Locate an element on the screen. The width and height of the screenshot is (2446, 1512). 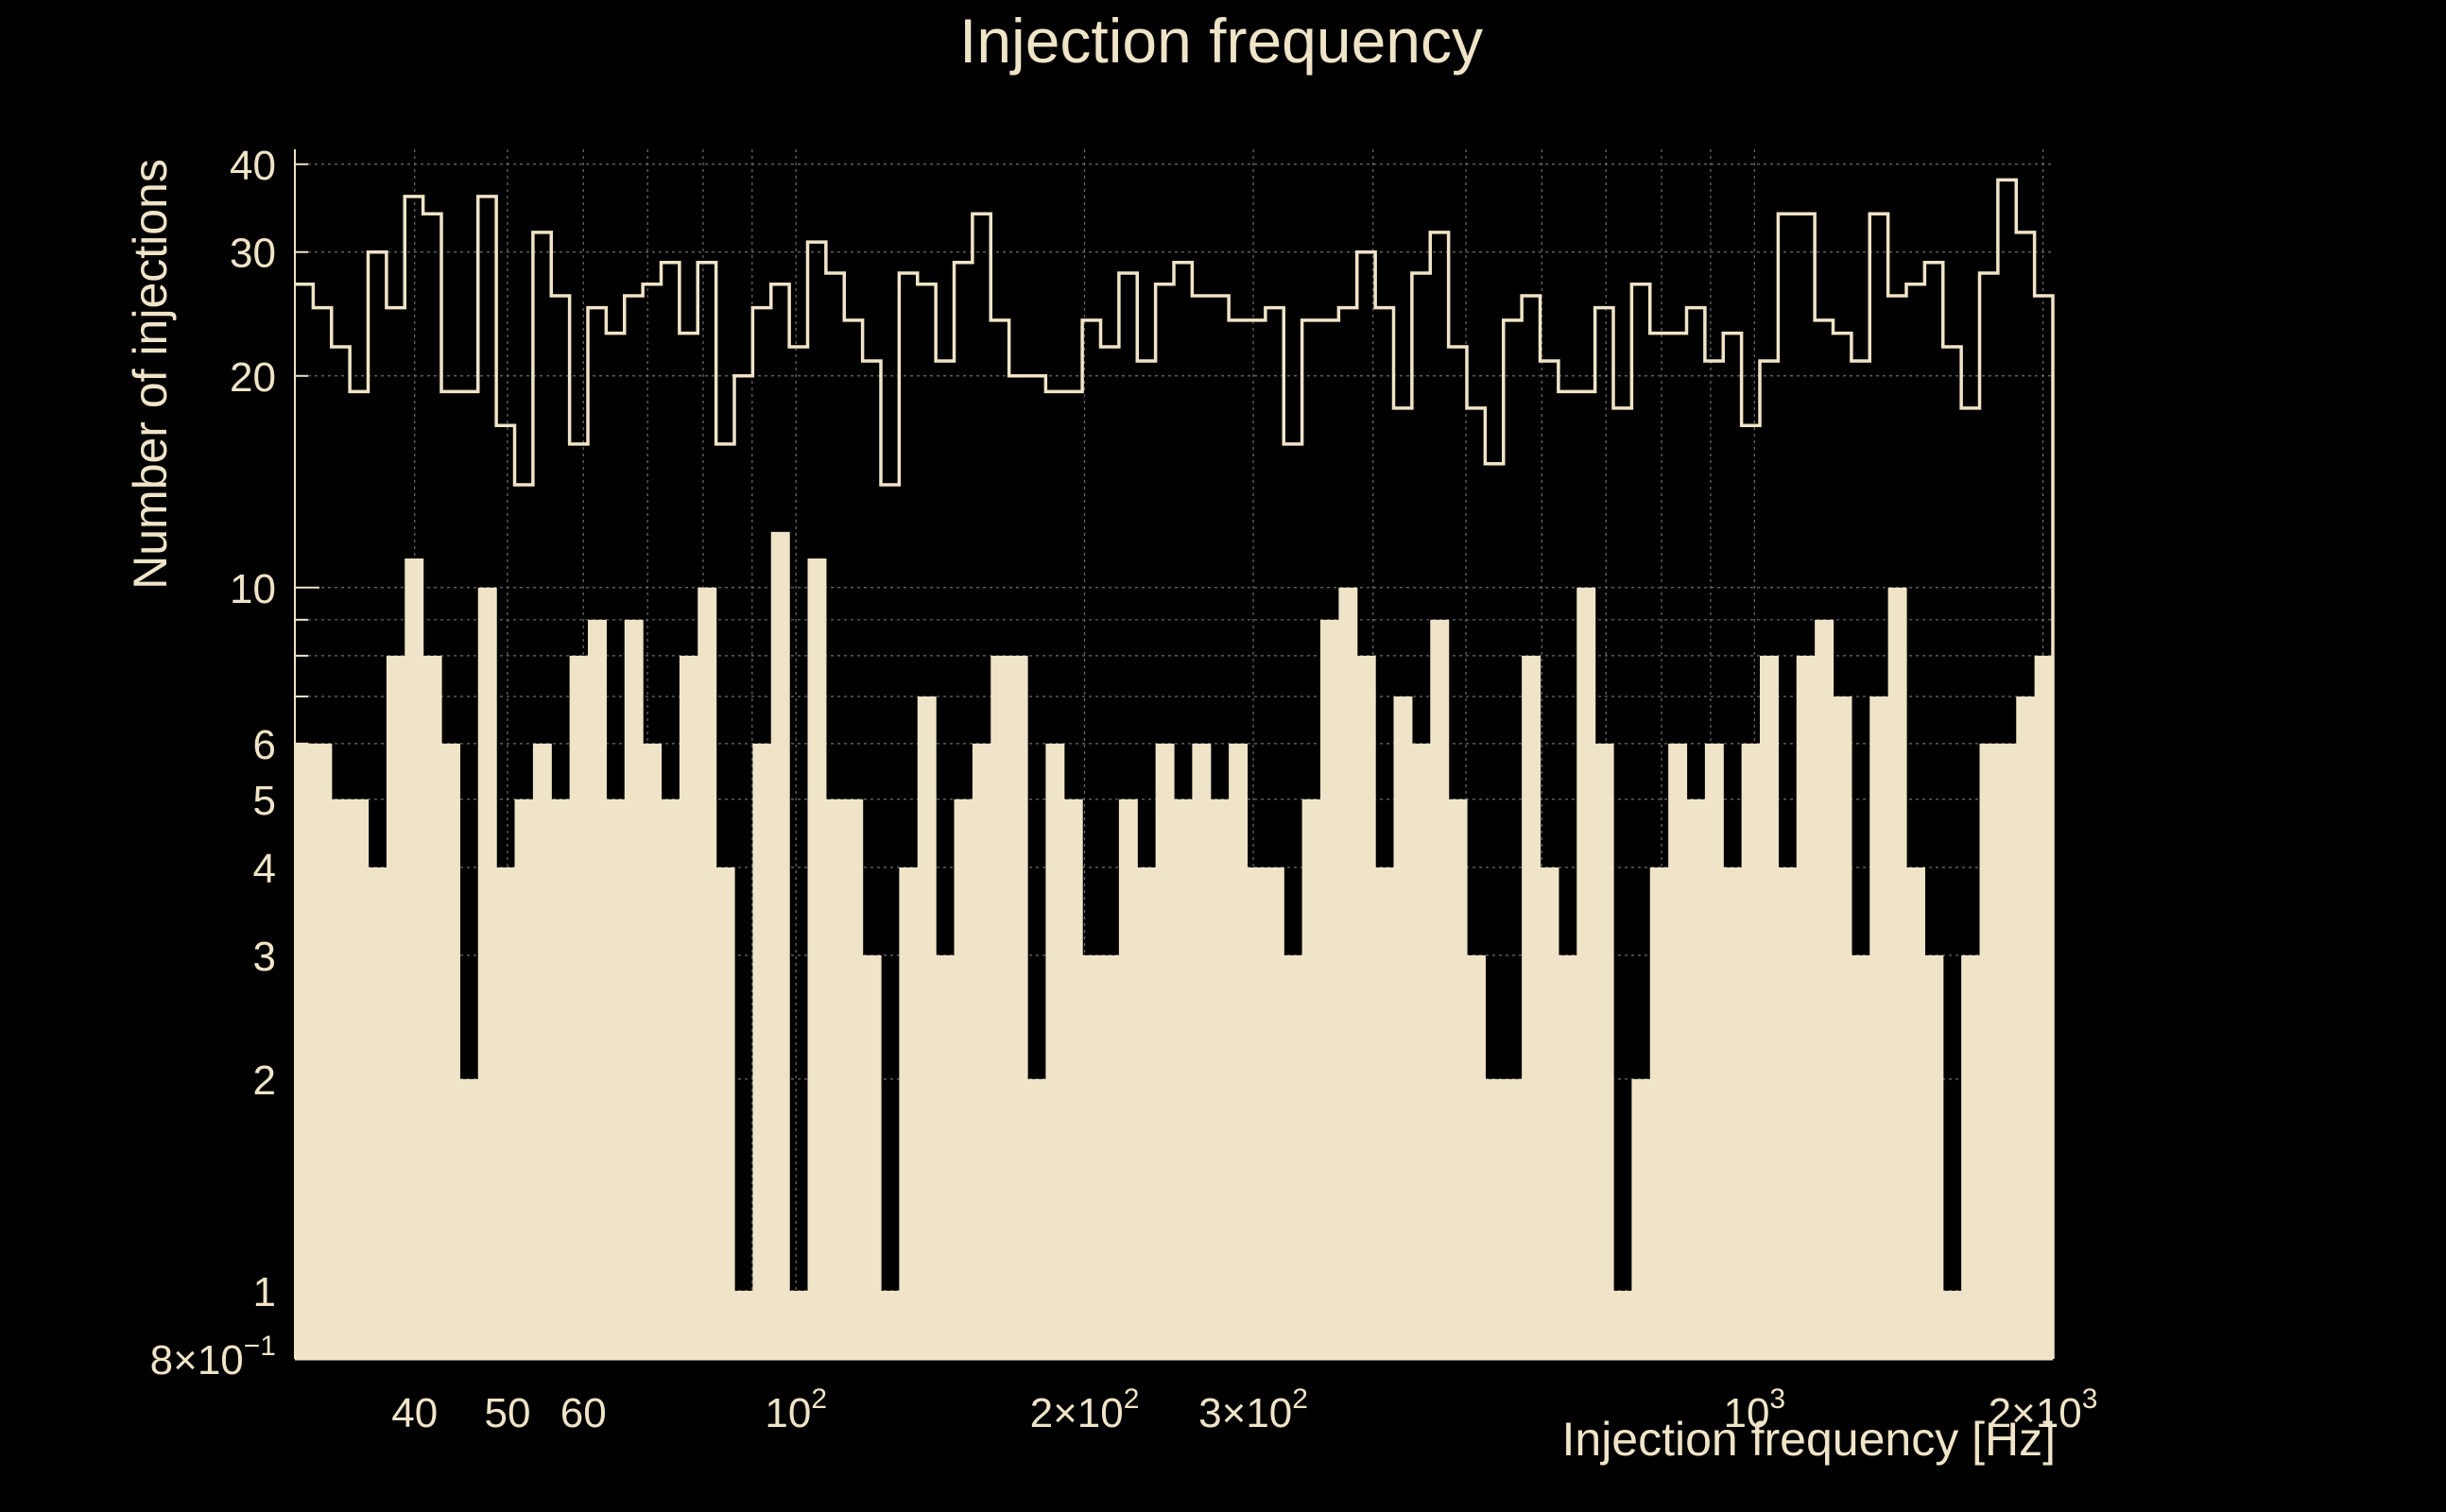
x-tick-label: 10² is located at coordinates (796, 1409).